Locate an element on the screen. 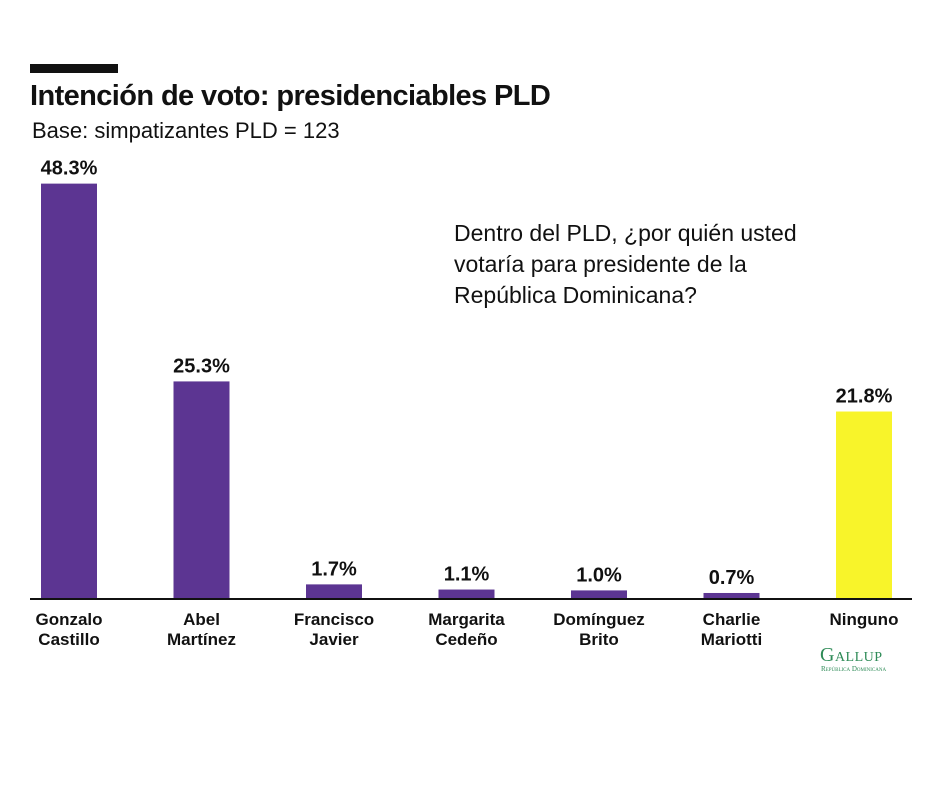 This screenshot has width=942, height=800. category-label: Charlie is located at coordinates (732, 619).